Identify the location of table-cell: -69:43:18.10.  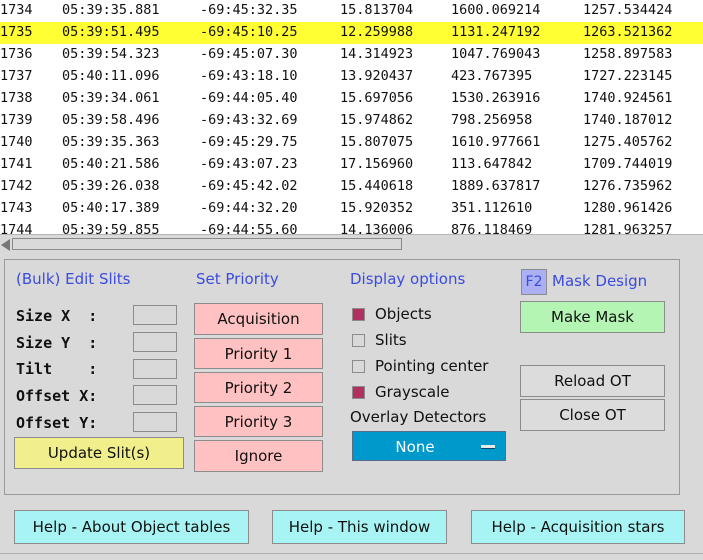
(249, 76).